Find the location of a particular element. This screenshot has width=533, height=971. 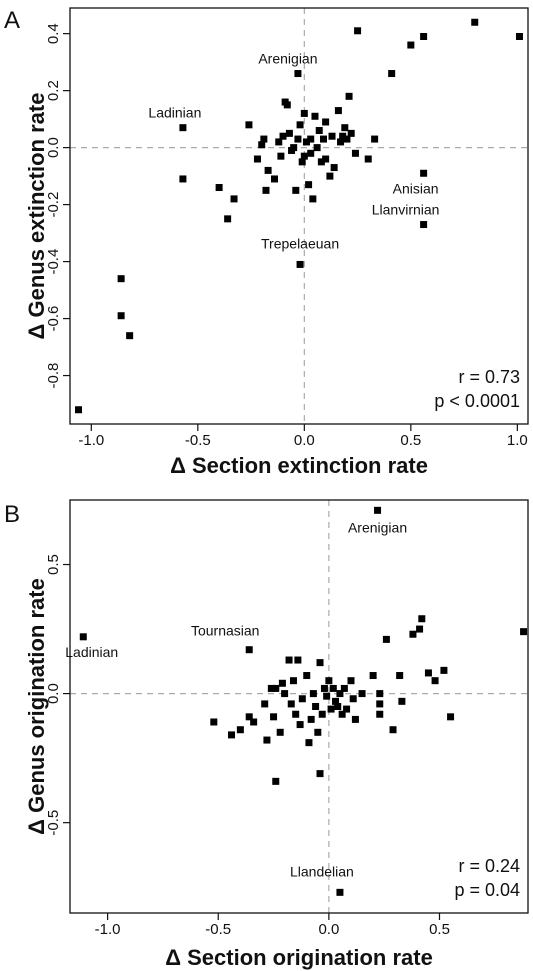

x-tick-label: 0.0 is located at coordinates (304, 440).